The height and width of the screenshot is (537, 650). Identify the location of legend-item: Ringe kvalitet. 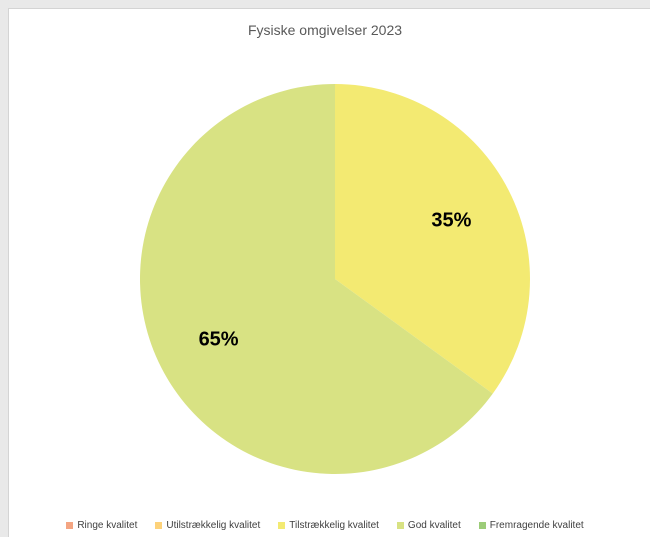
(101, 525).